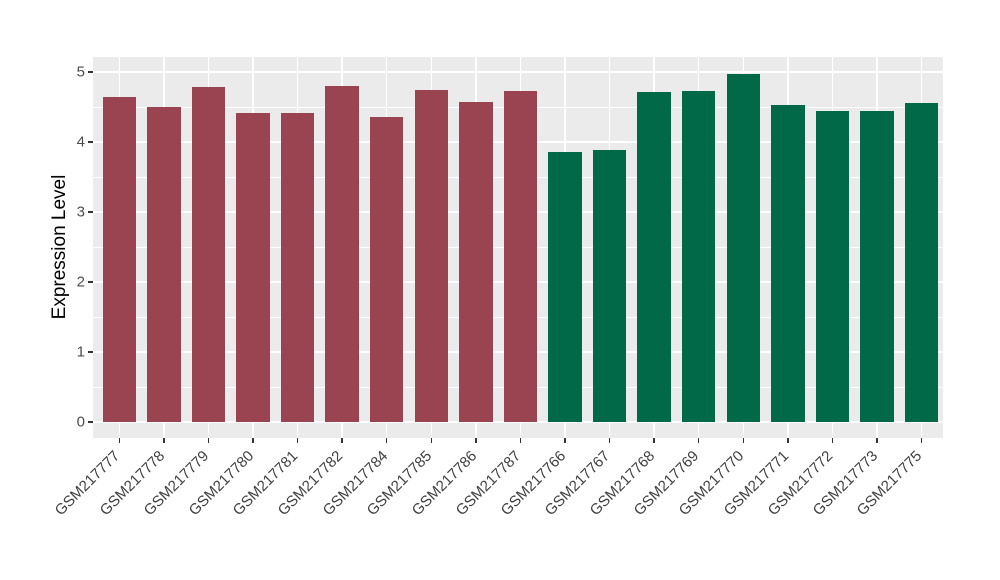 The image size is (1000, 580). Describe the element at coordinates (80, 352) in the screenshot. I see `y-tick-label: 1` at that location.